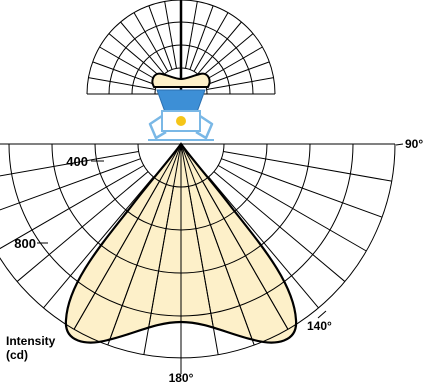 This screenshot has height=387, width=430. What do you see at coordinates (77, 161) in the screenshot?
I see `radius-label-400: 400` at bounding box center [77, 161].